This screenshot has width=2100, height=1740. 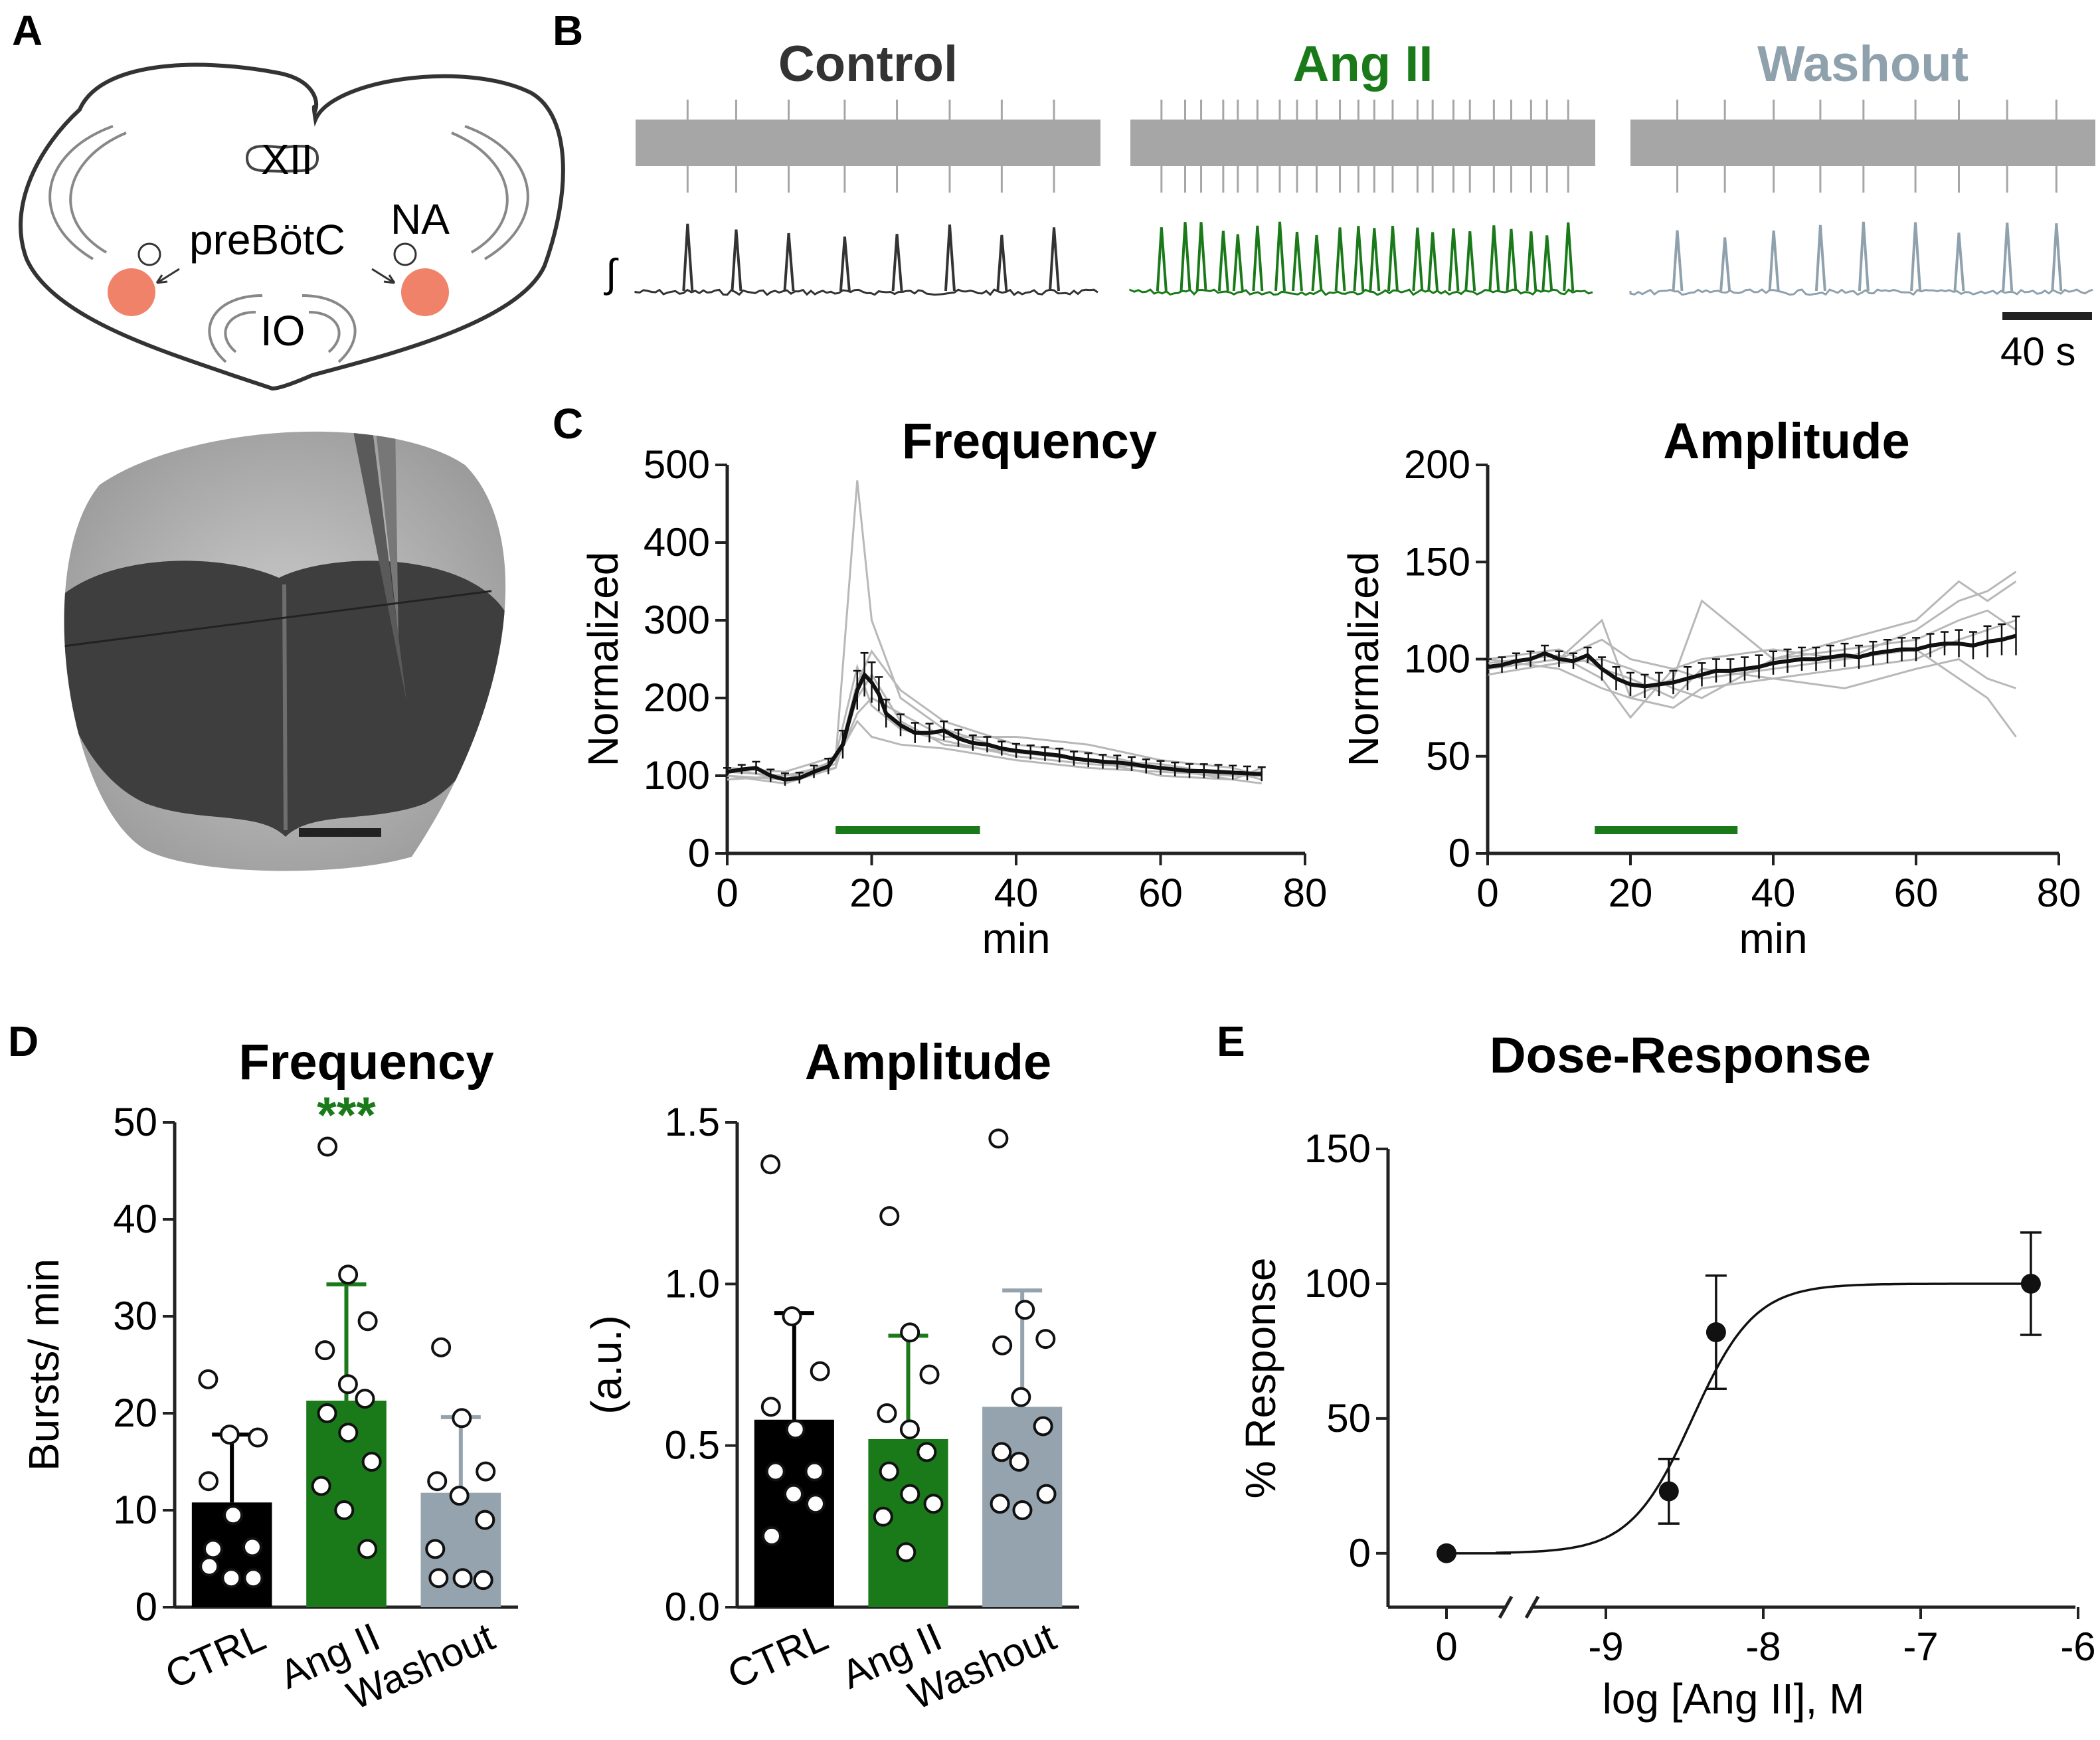 What do you see at coordinates (1863, 64) in the screenshot?
I see `trace-title-2: Washout` at bounding box center [1863, 64].